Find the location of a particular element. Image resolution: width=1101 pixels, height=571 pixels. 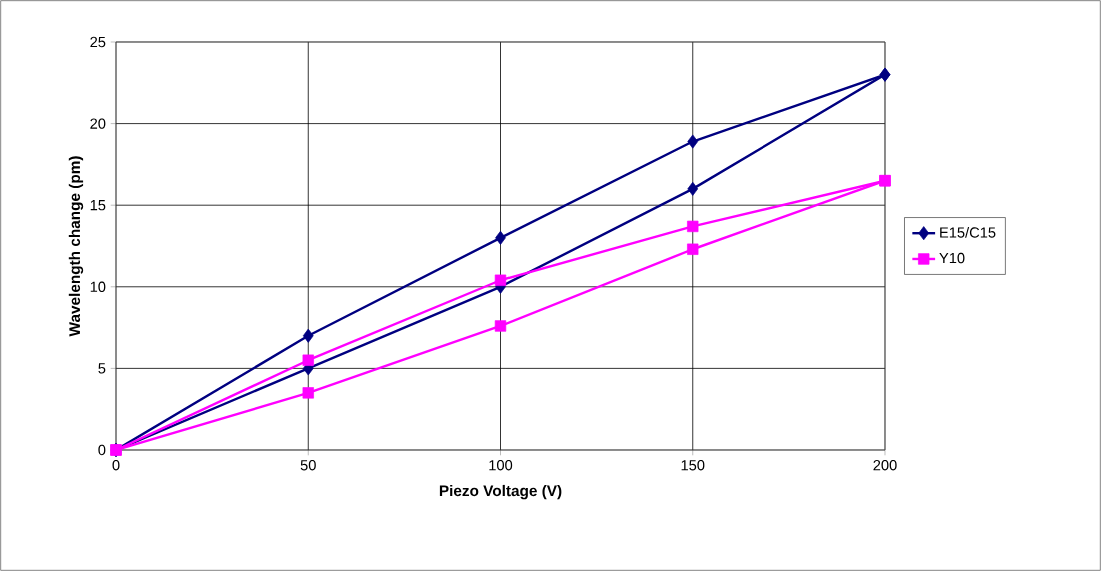

x-tick-label: 50 is located at coordinates (308, 465).